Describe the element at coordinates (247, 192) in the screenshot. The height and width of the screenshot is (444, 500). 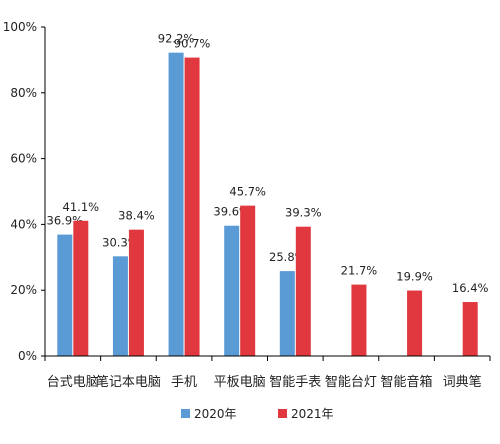
I see `data-label: 45.7%` at that location.